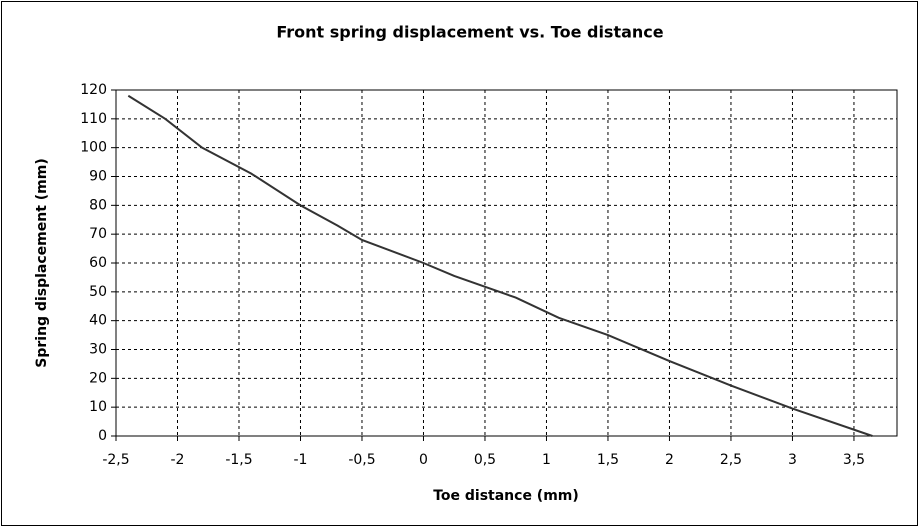 The width and height of the screenshot is (920, 528). What do you see at coordinates (98, 292) in the screenshot?
I see `y-tick-label: 50` at bounding box center [98, 292].